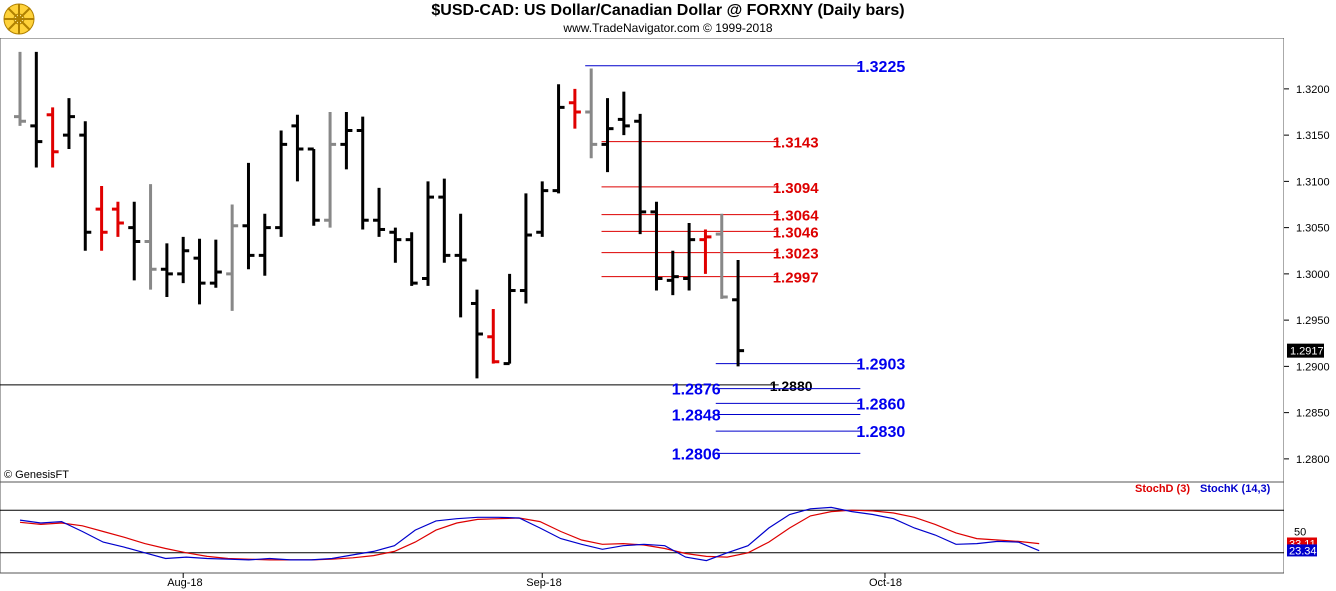  I want to click on chart-subtitle: www.TradeNavigator.com © 1999-2018, so click(668, 28).